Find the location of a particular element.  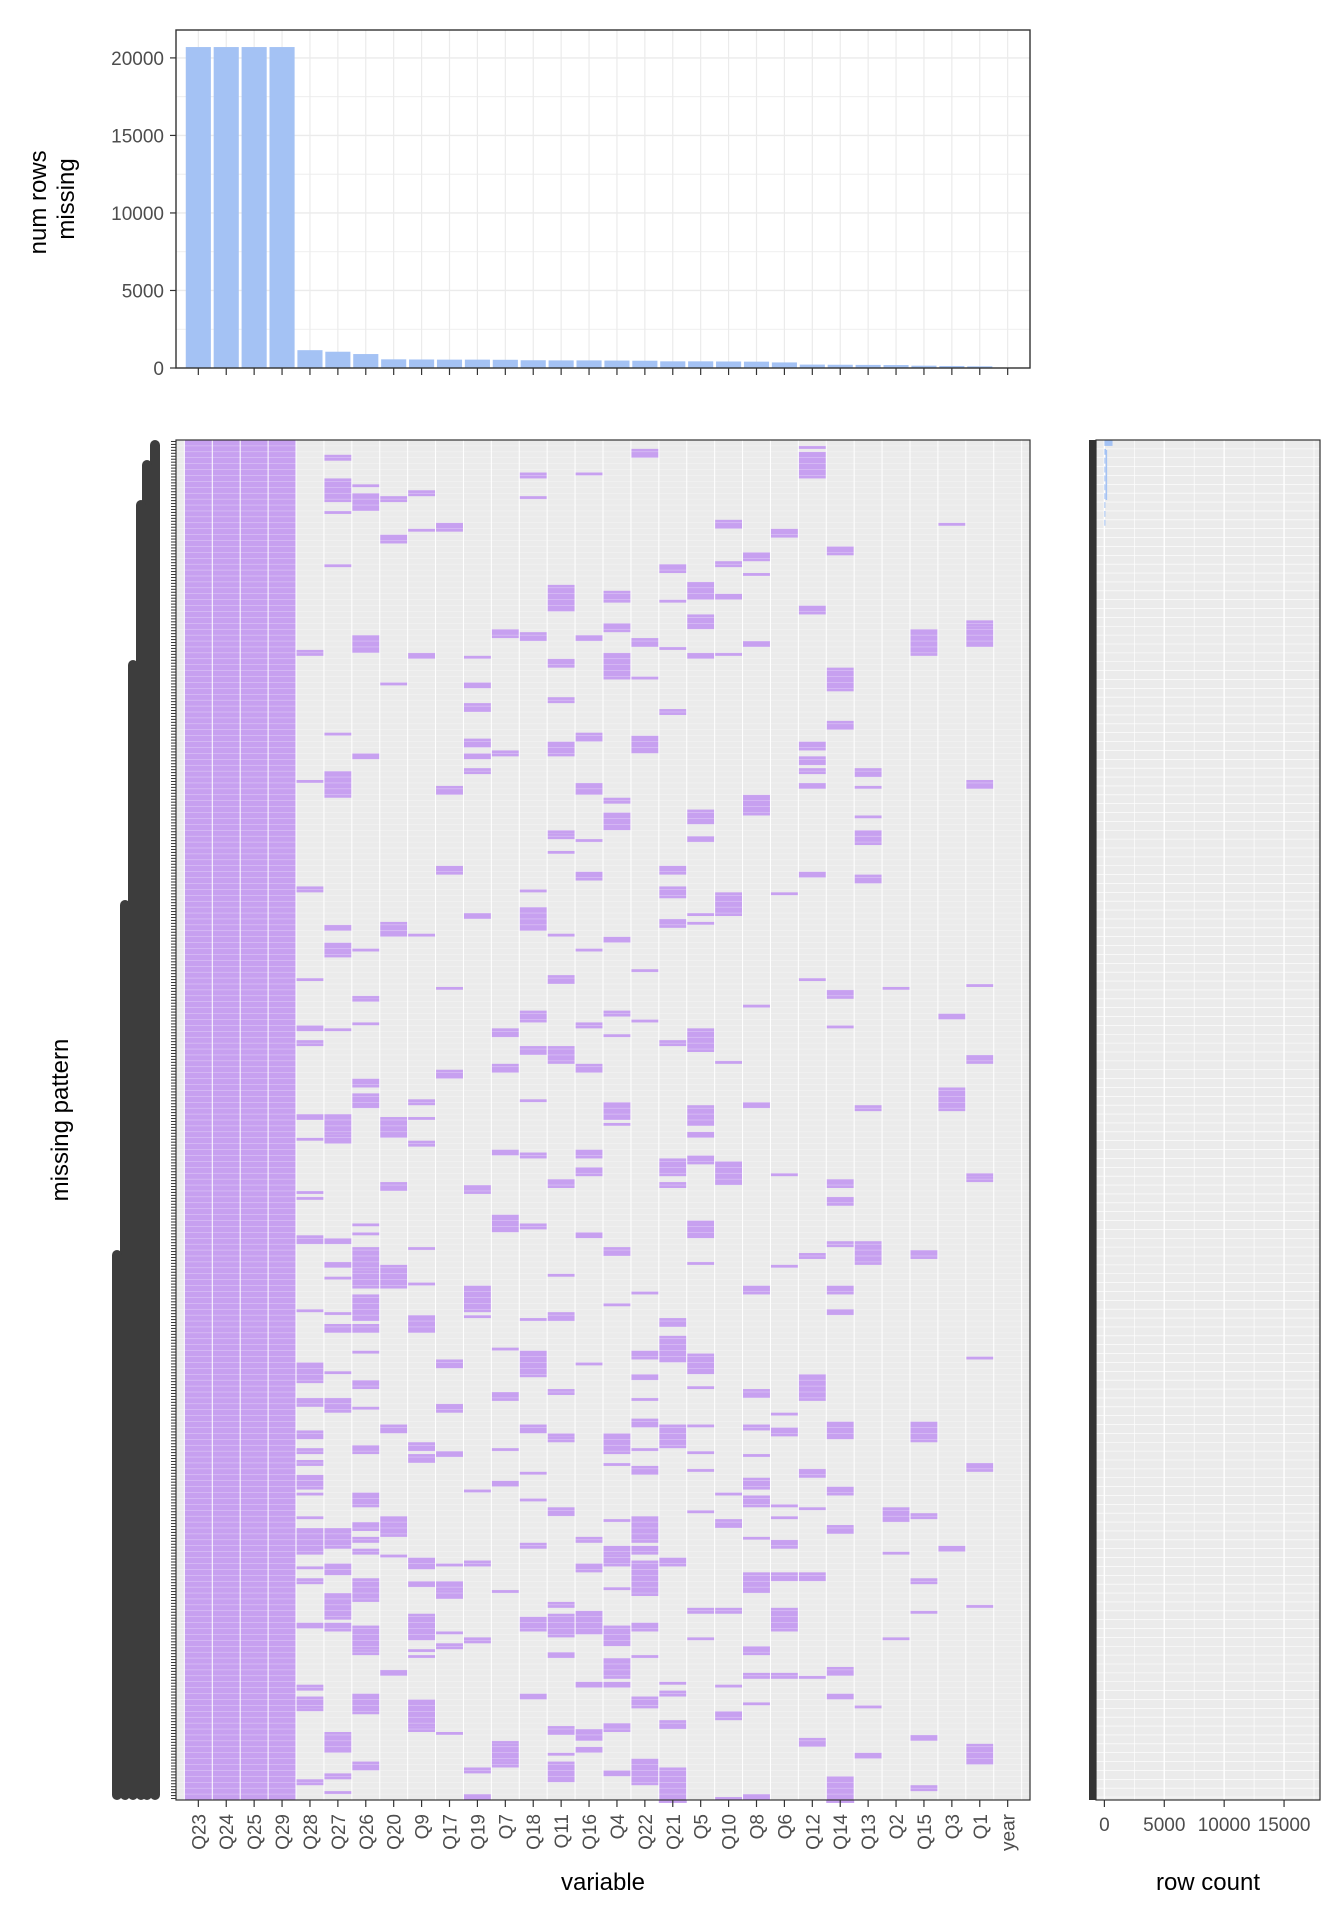

heatmap-x-tick-label-Q24: Q24 is located at coordinates (227, 1832).